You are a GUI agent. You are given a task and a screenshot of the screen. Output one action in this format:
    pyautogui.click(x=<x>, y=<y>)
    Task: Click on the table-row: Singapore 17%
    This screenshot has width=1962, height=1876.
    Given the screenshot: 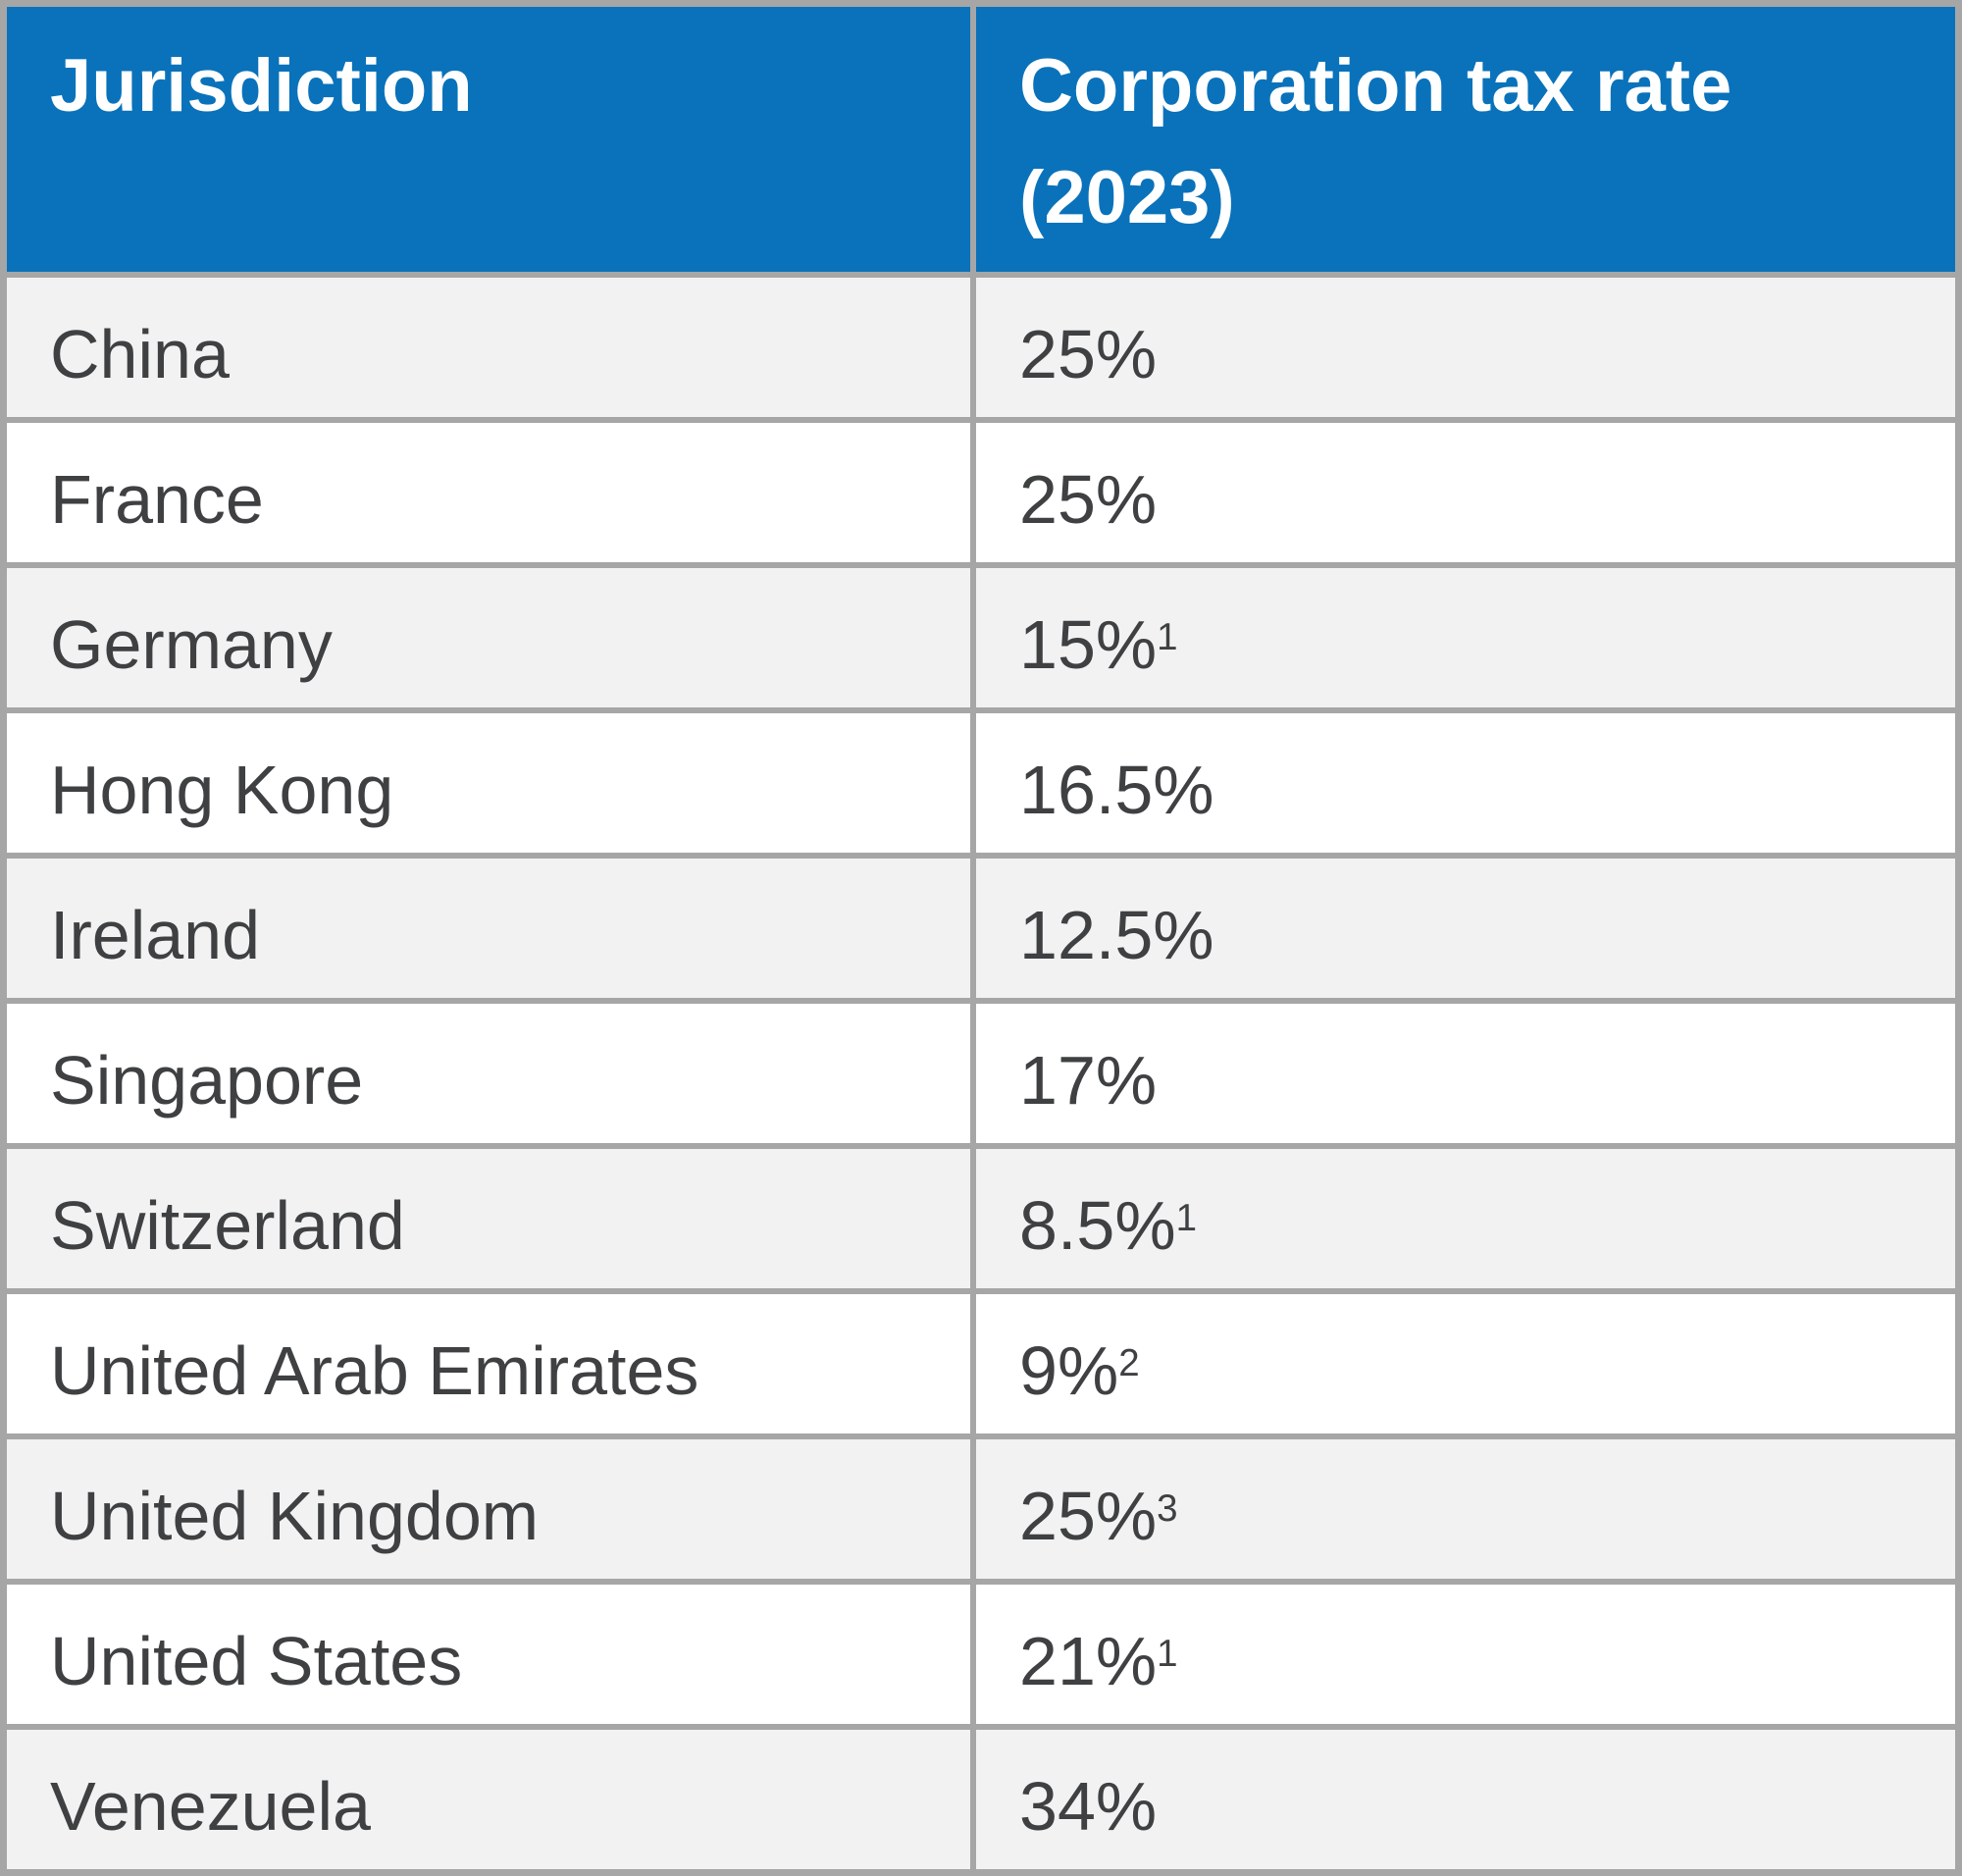 What is the action you would take?
    pyautogui.click(x=981, y=1073)
    